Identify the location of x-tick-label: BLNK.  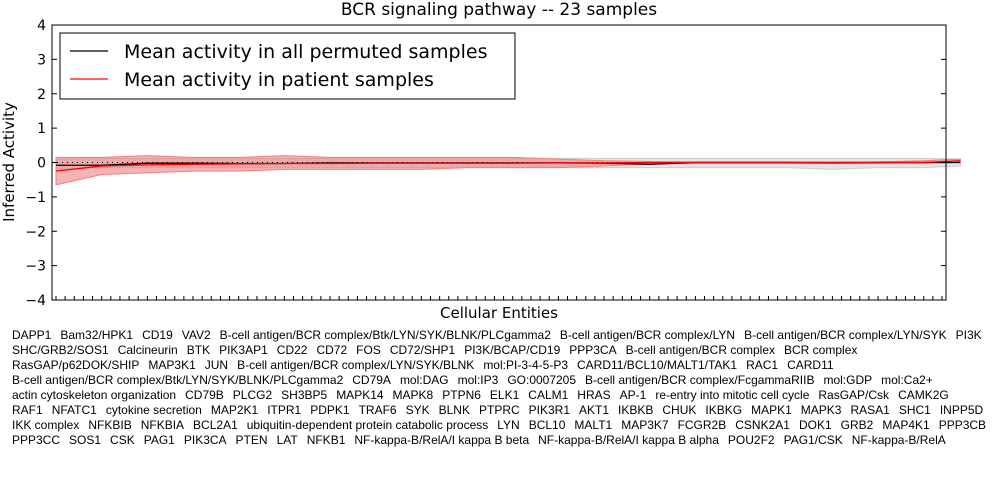
(454, 410).